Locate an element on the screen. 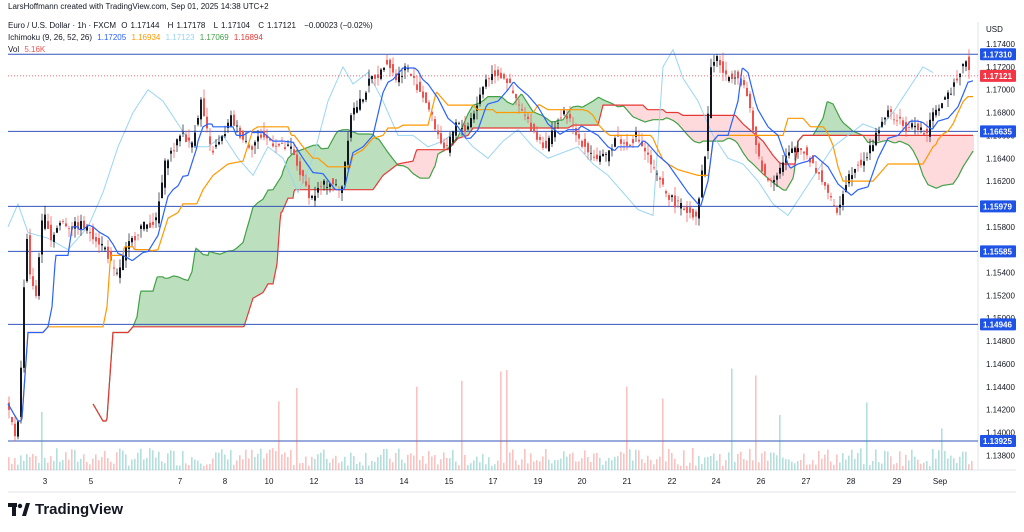 This screenshot has height=532, width=1024. open-value: 1.17144 is located at coordinates (145, 25).